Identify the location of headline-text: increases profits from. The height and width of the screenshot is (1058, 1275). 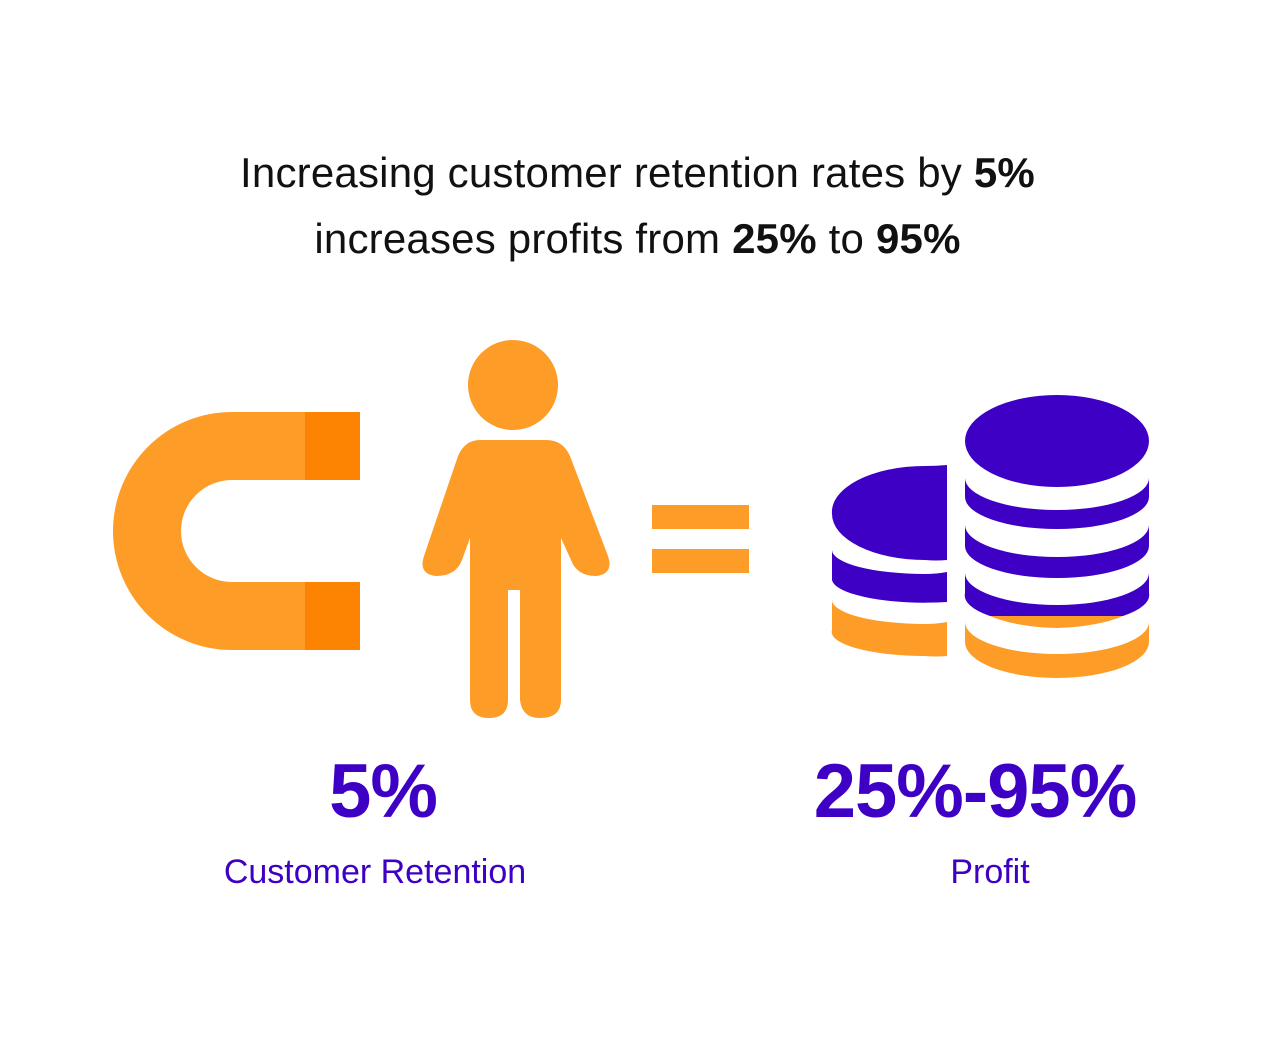
(523, 238).